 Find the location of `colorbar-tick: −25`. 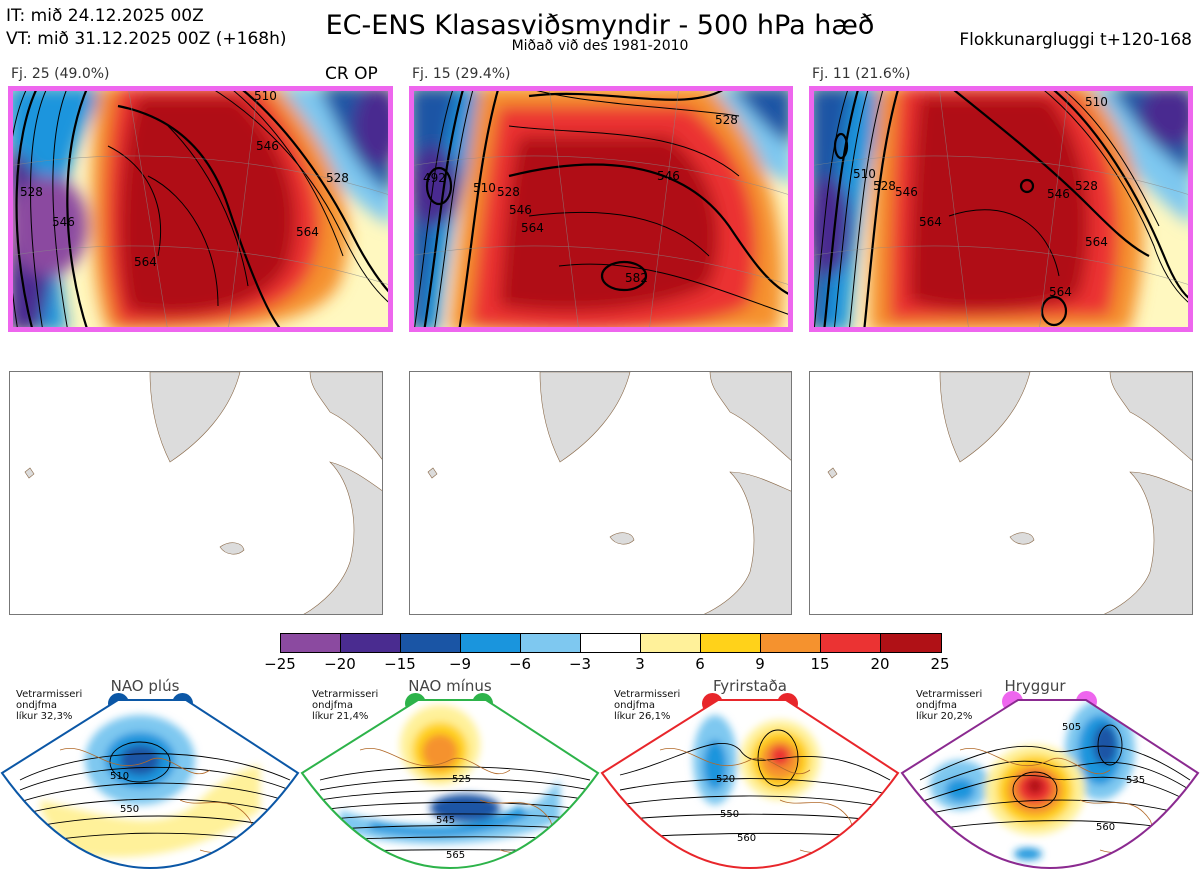

colorbar-tick: −25 is located at coordinates (280, 664).